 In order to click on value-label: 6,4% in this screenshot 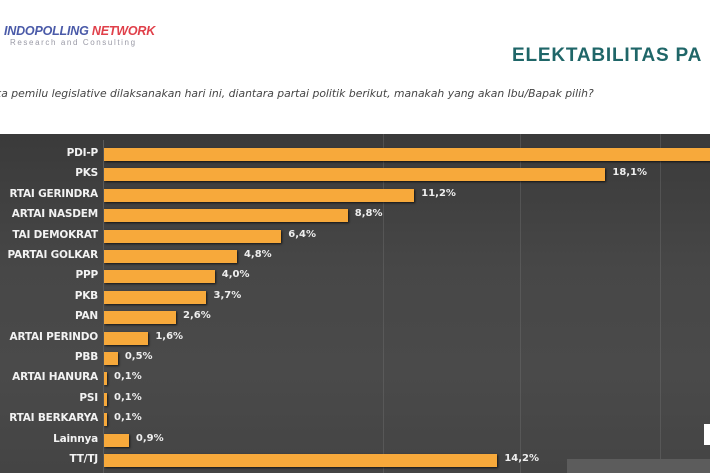, I will do `click(302, 234)`.